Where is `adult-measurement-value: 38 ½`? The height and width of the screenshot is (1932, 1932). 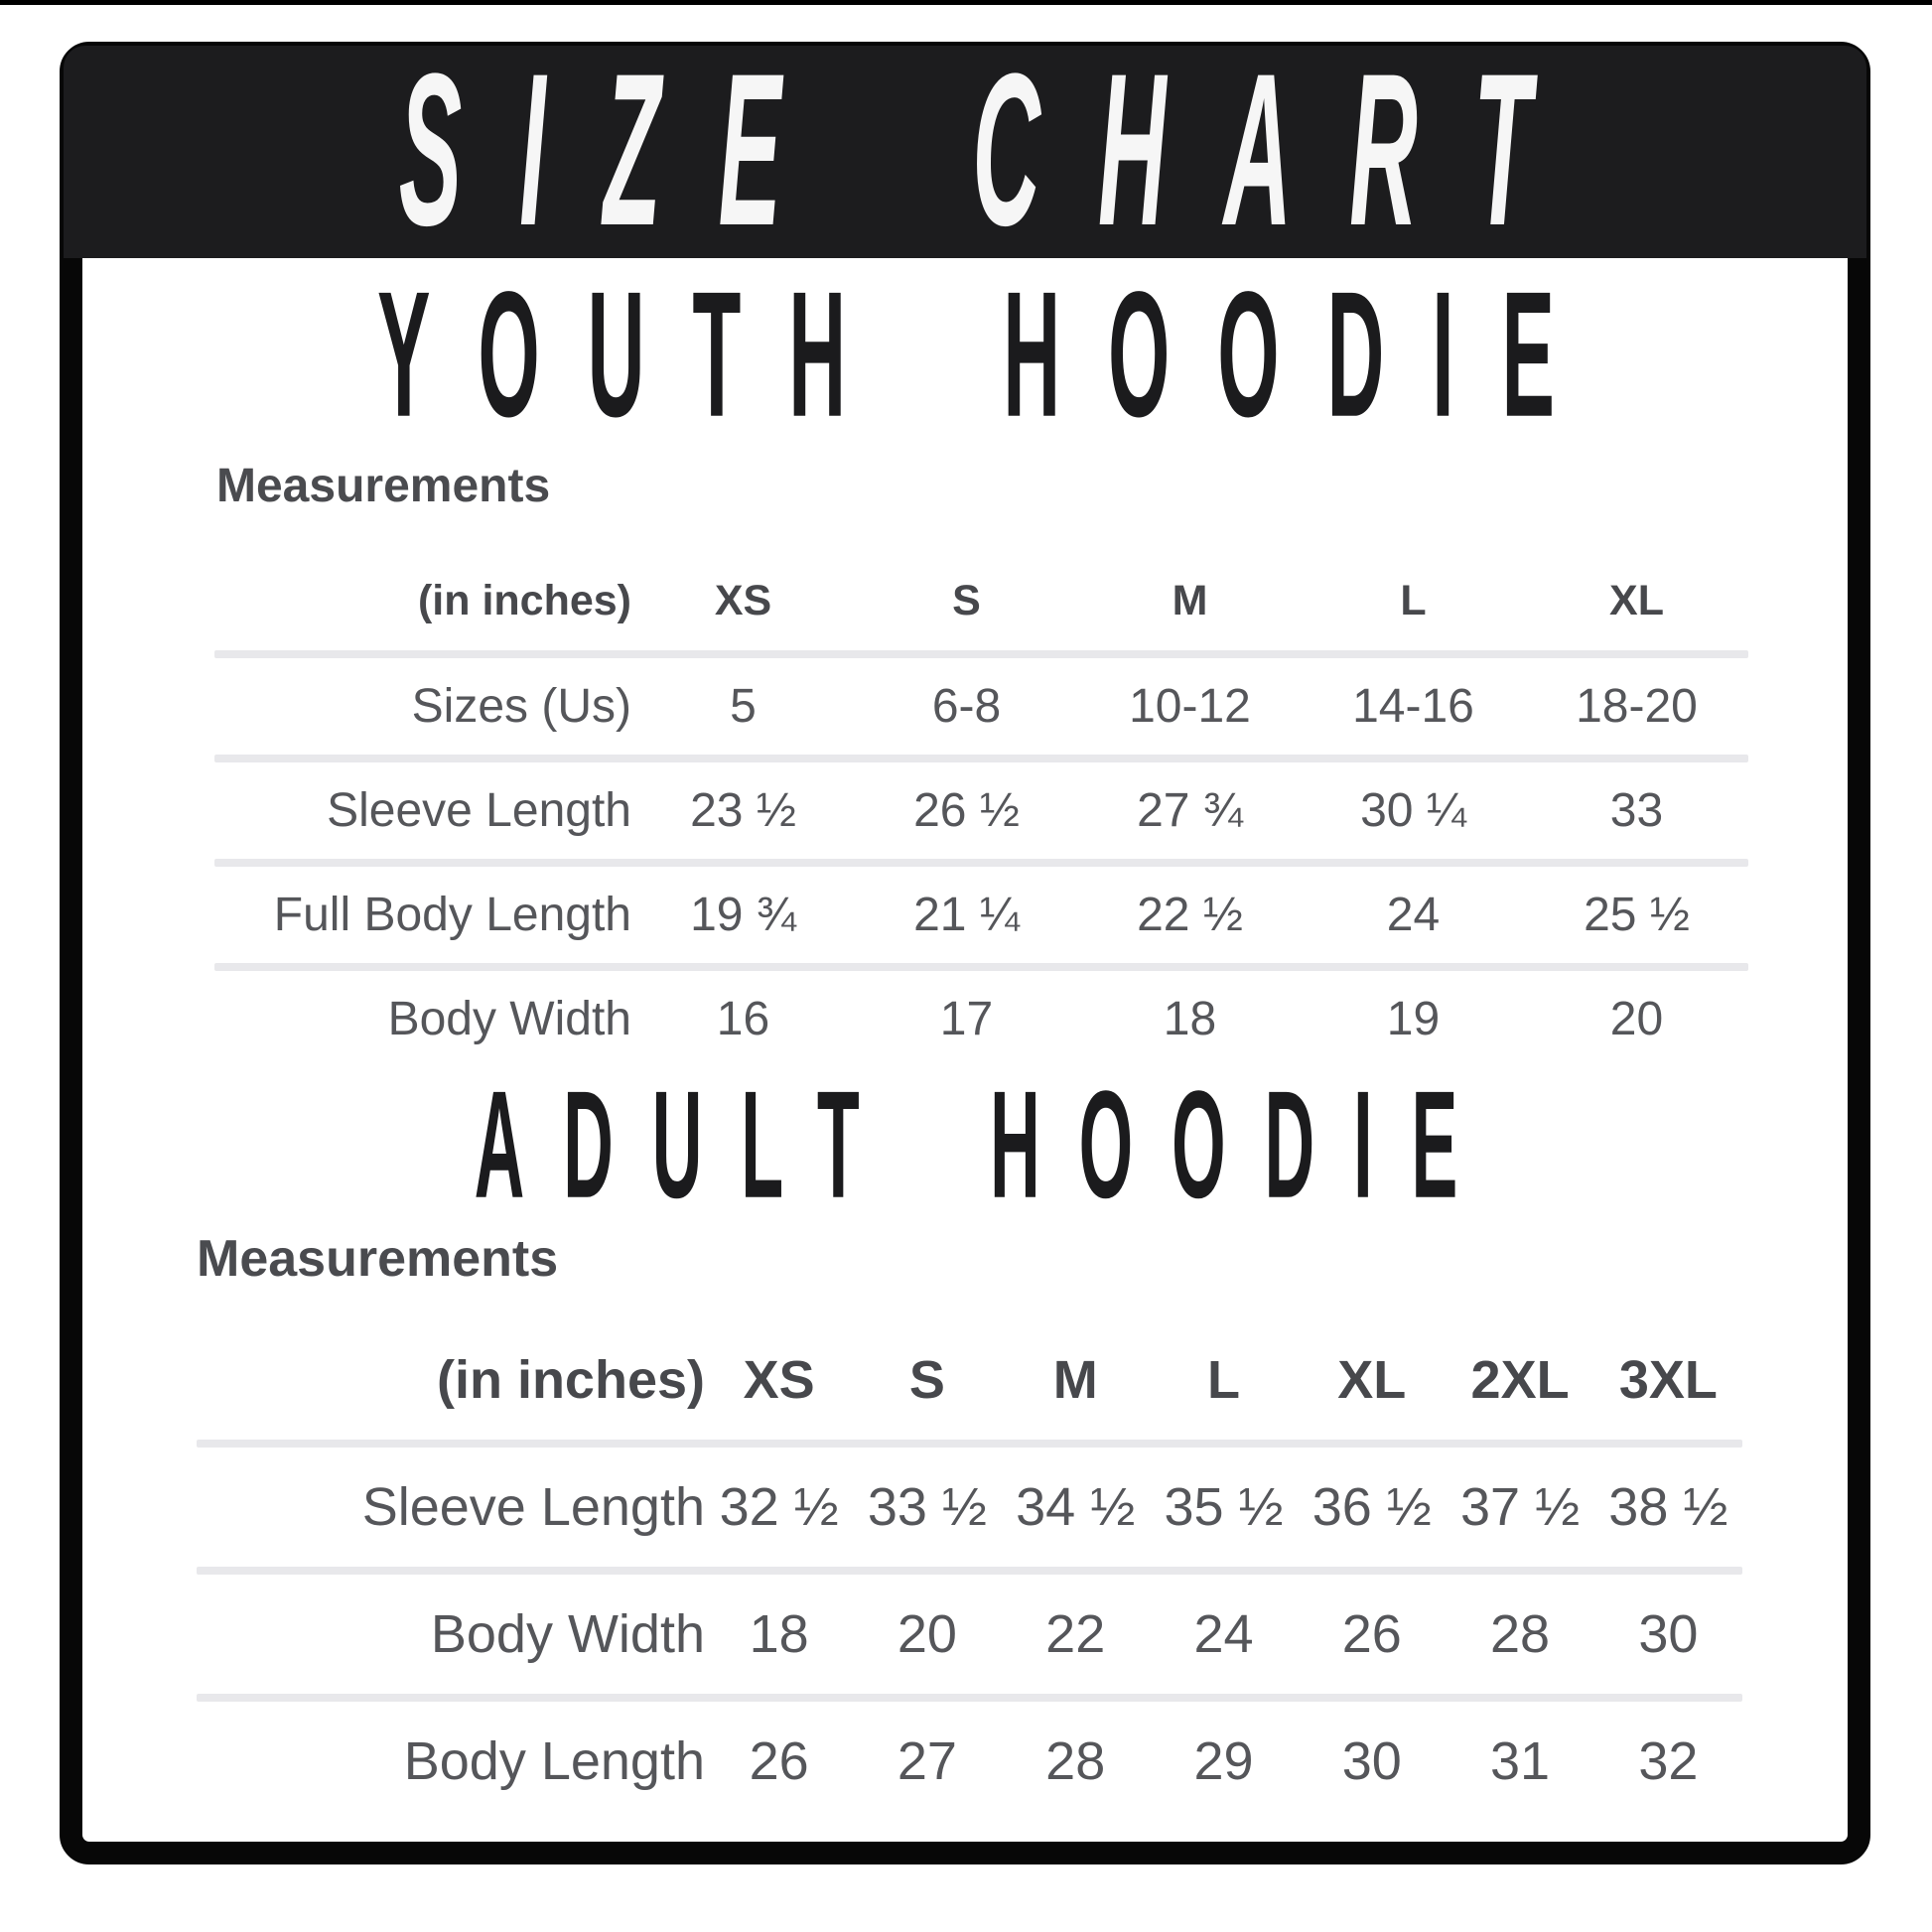
adult-measurement-value: 38 ½ is located at coordinates (1668, 1507).